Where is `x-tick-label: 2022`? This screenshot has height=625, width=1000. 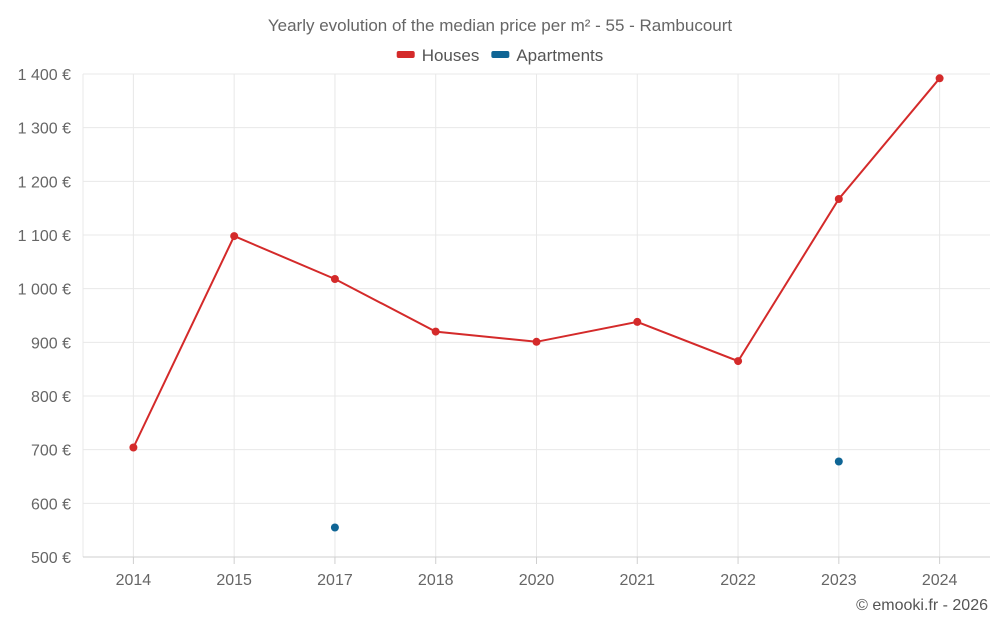 x-tick-label: 2022 is located at coordinates (738, 580).